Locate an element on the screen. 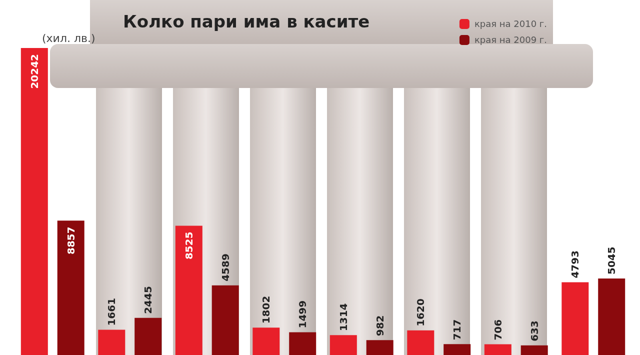  data-label: 1620 is located at coordinates (420, 312).